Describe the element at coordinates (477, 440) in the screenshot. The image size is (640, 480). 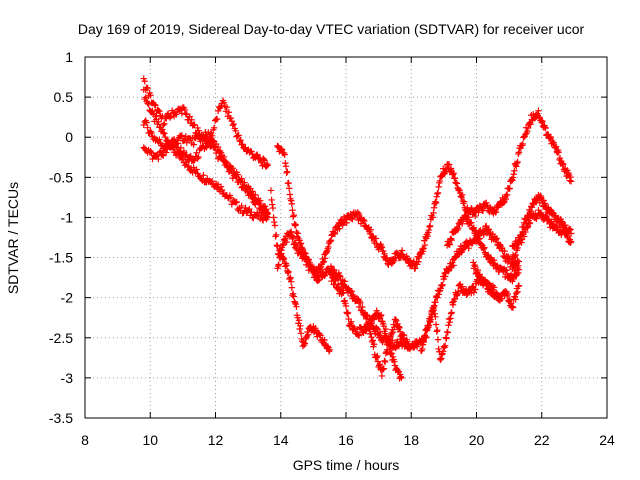
I see `x-tick-label: 20` at that location.